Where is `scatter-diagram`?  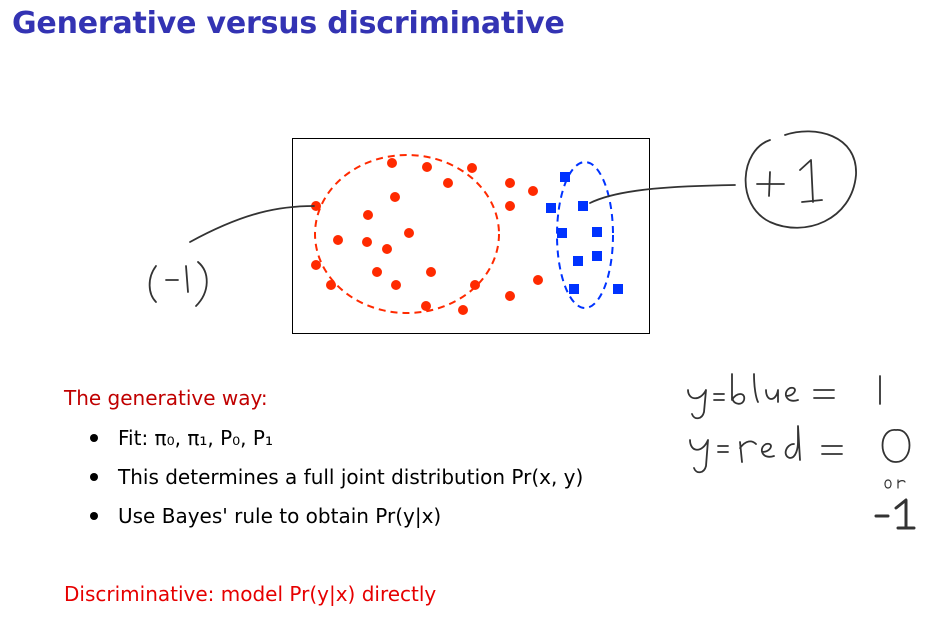
scatter-diagram is located at coordinates (471, 236).